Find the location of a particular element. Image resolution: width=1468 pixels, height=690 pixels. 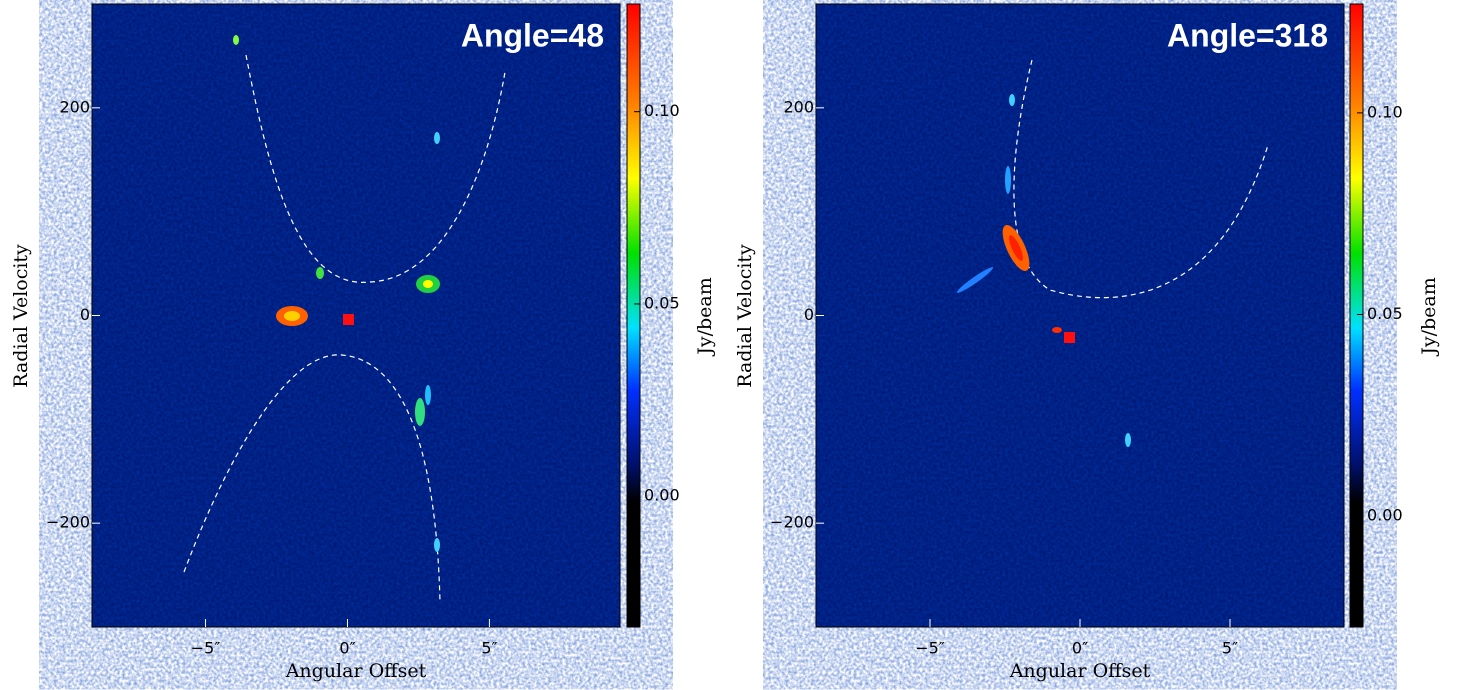

chart-title: Angle=48 is located at coordinates (532, 35).